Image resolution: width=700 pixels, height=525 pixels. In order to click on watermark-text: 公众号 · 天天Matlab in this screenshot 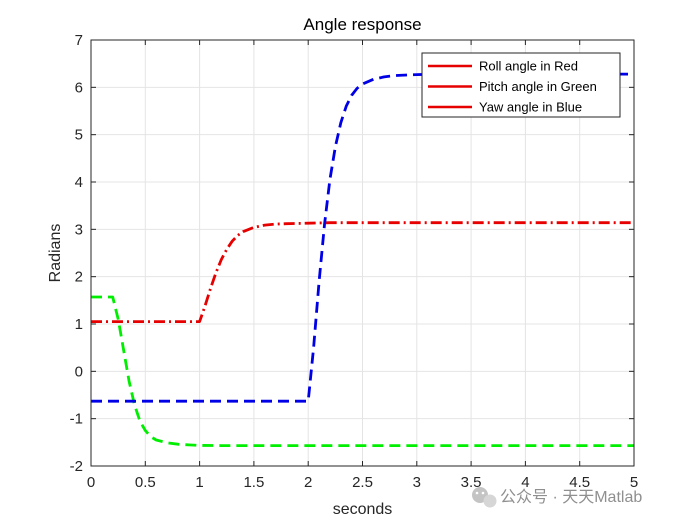, I will do `click(571, 497)`.